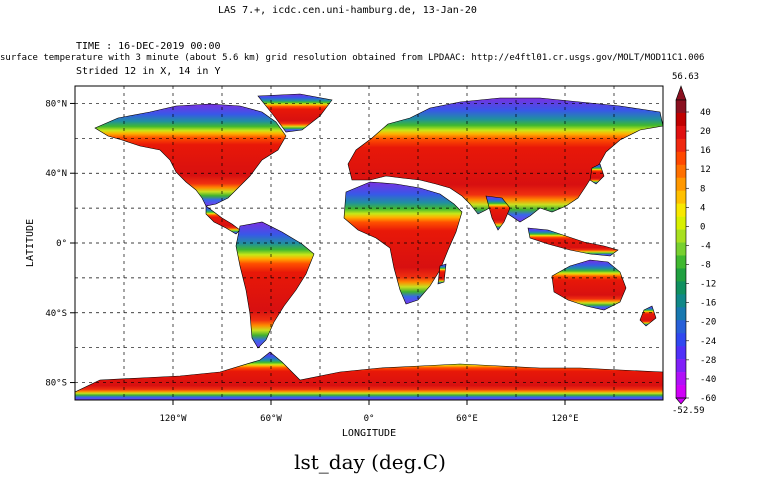 Image resolution: width=764 pixels, height=489 pixels. Describe the element at coordinates (702, 208) in the screenshot. I see `colorbar-tick-label: 4` at that location.